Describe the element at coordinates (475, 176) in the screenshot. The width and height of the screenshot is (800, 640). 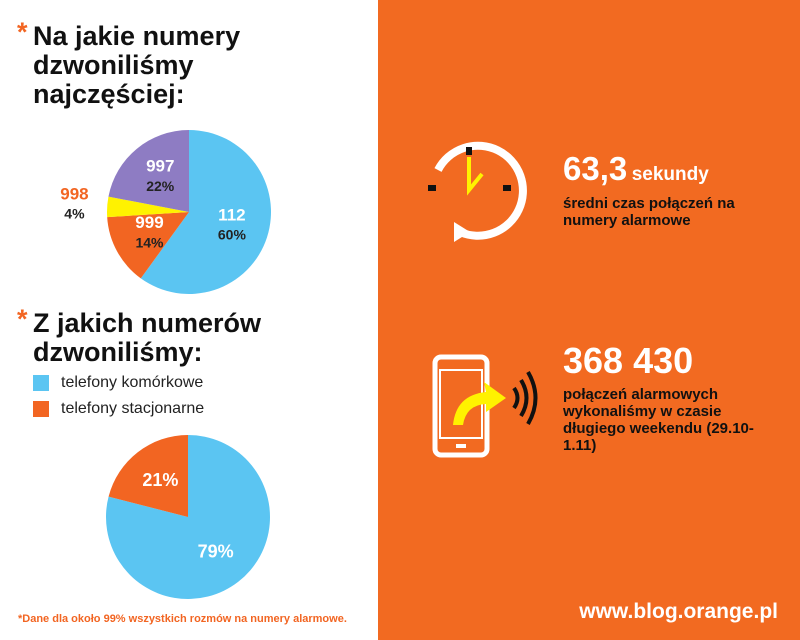
I see `clock-hands` at that location.